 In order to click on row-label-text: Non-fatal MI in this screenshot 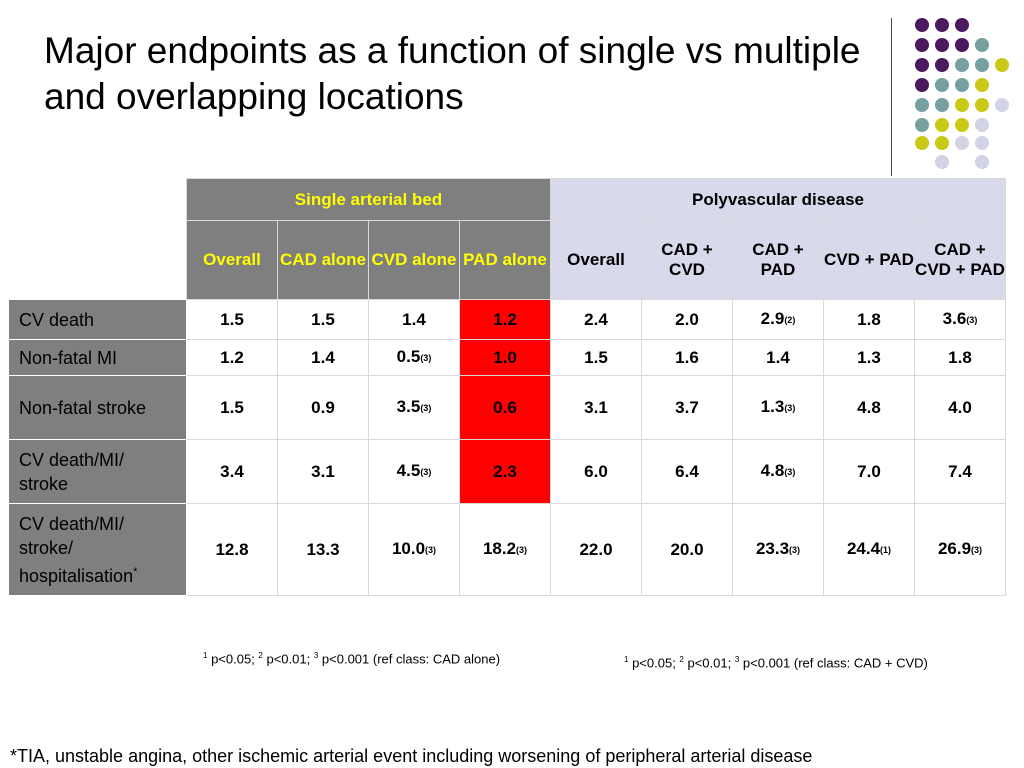, I will do `click(68, 357)`.